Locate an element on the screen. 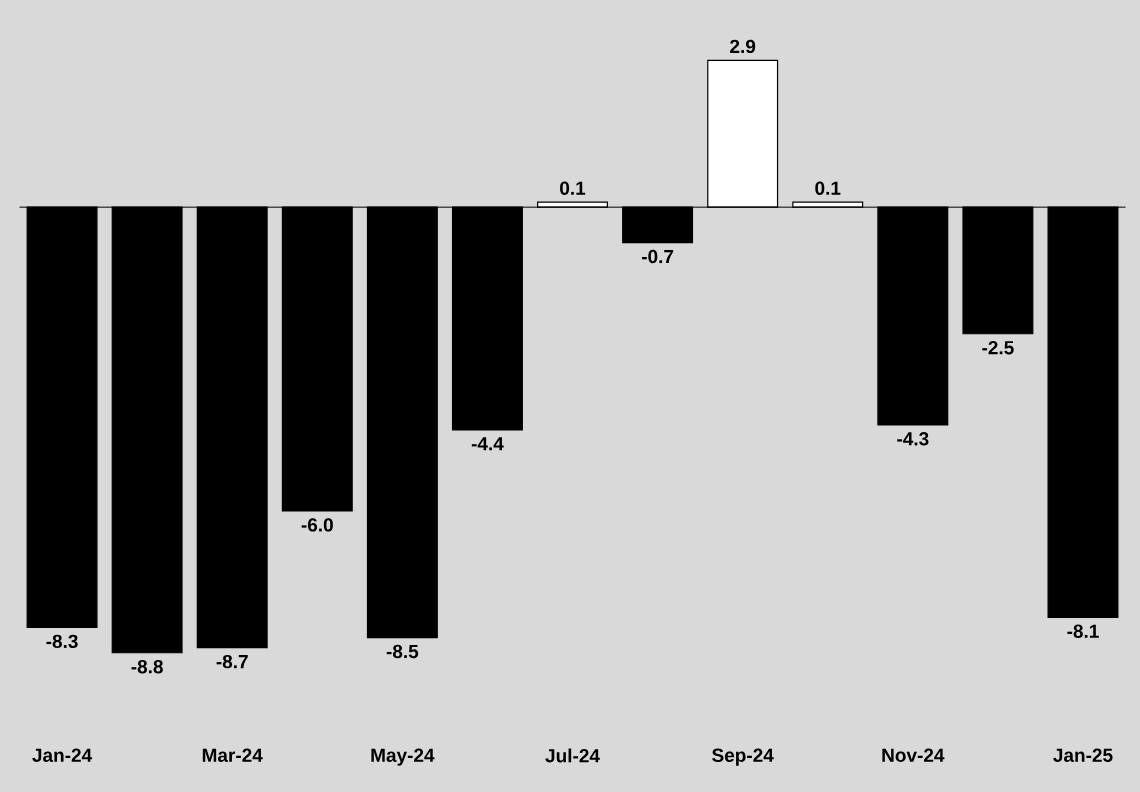 The image size is (1140, 792). x-tick-label: Sep-24 is located at coordinates (743, 757).